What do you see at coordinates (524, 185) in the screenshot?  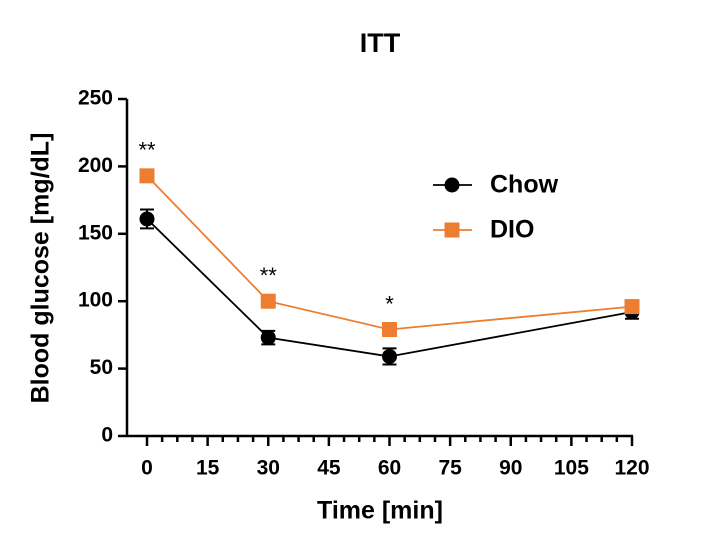 I see `legend-label: Chow` at bounding box center [524, 185].